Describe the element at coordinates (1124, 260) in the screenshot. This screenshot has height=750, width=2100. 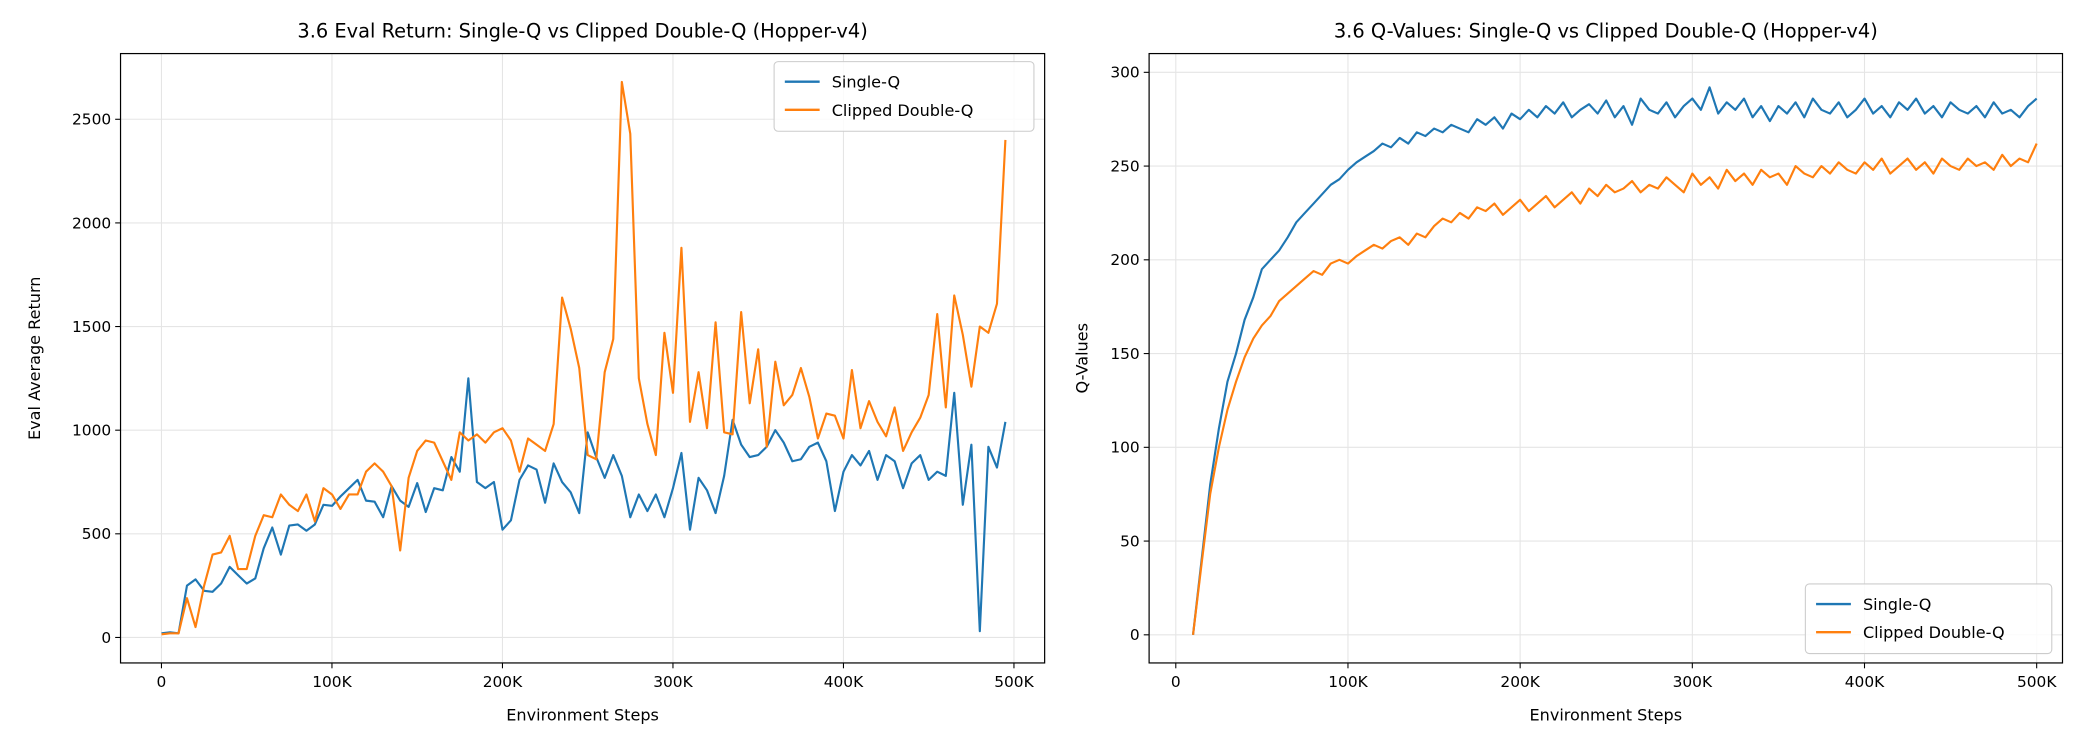
I see `y-tick-label: 200` at that location.